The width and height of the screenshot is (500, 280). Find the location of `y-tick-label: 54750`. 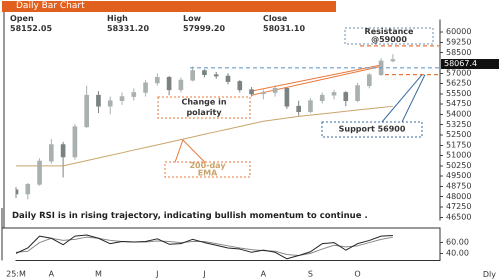

y-tick-label: 54750 is located at coordinates (459, 103).